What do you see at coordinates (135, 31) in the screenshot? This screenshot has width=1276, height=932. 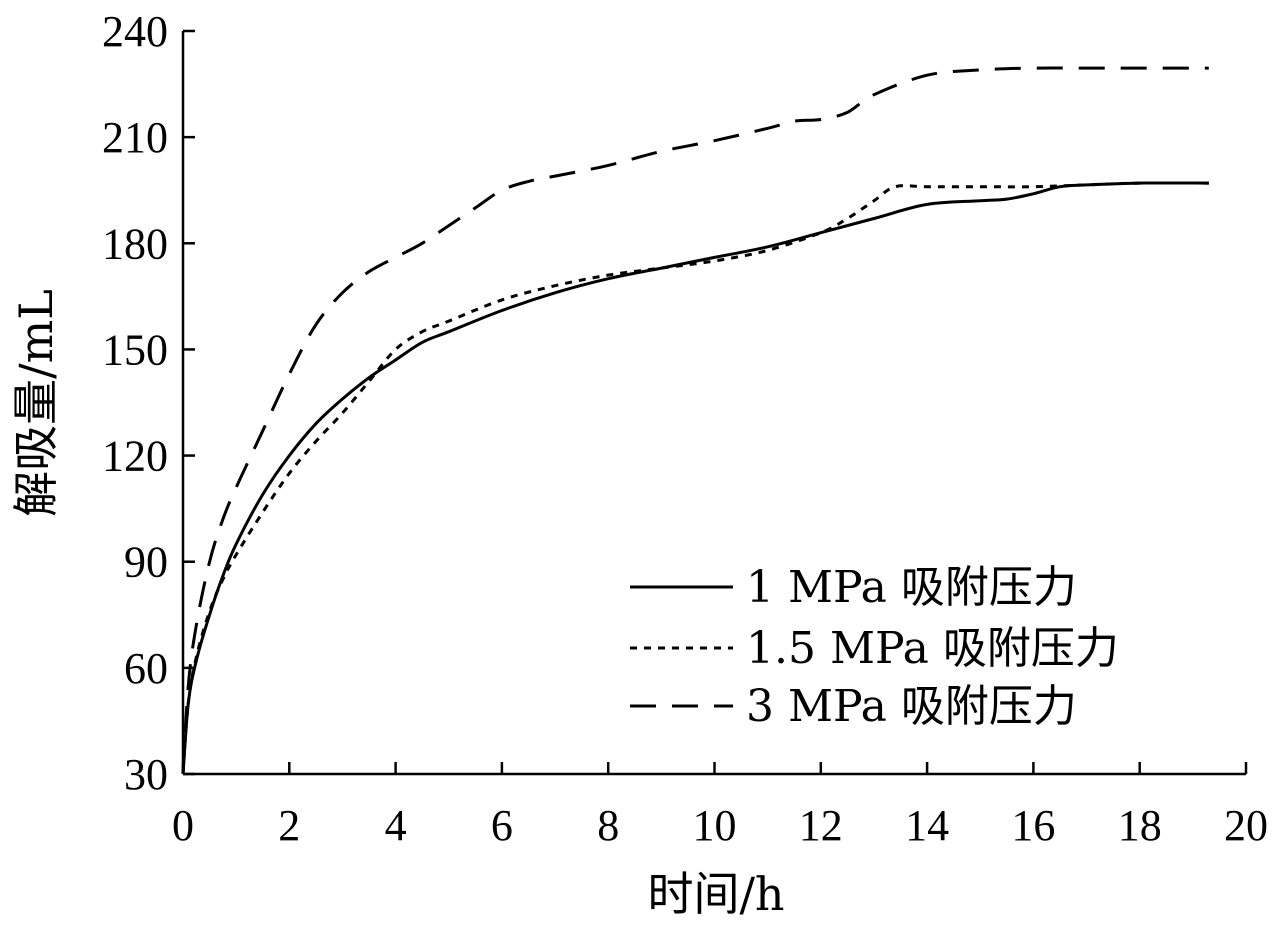 I see `y-tick-label: 240` at bounding box center [135, 31].